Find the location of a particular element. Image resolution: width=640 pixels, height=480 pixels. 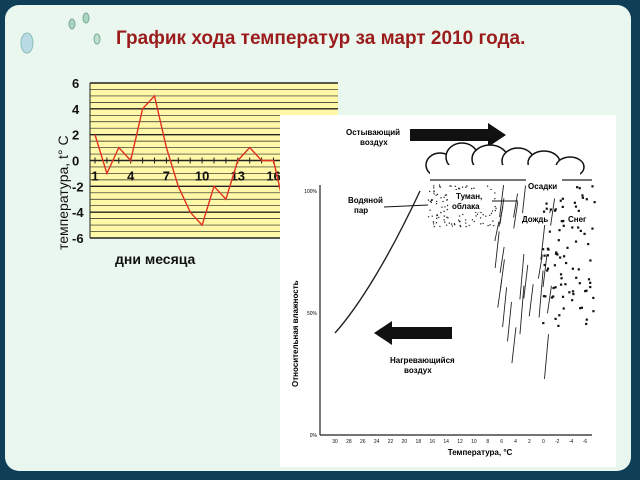

warming-arrow-icon is located at coordinates (413, 333).